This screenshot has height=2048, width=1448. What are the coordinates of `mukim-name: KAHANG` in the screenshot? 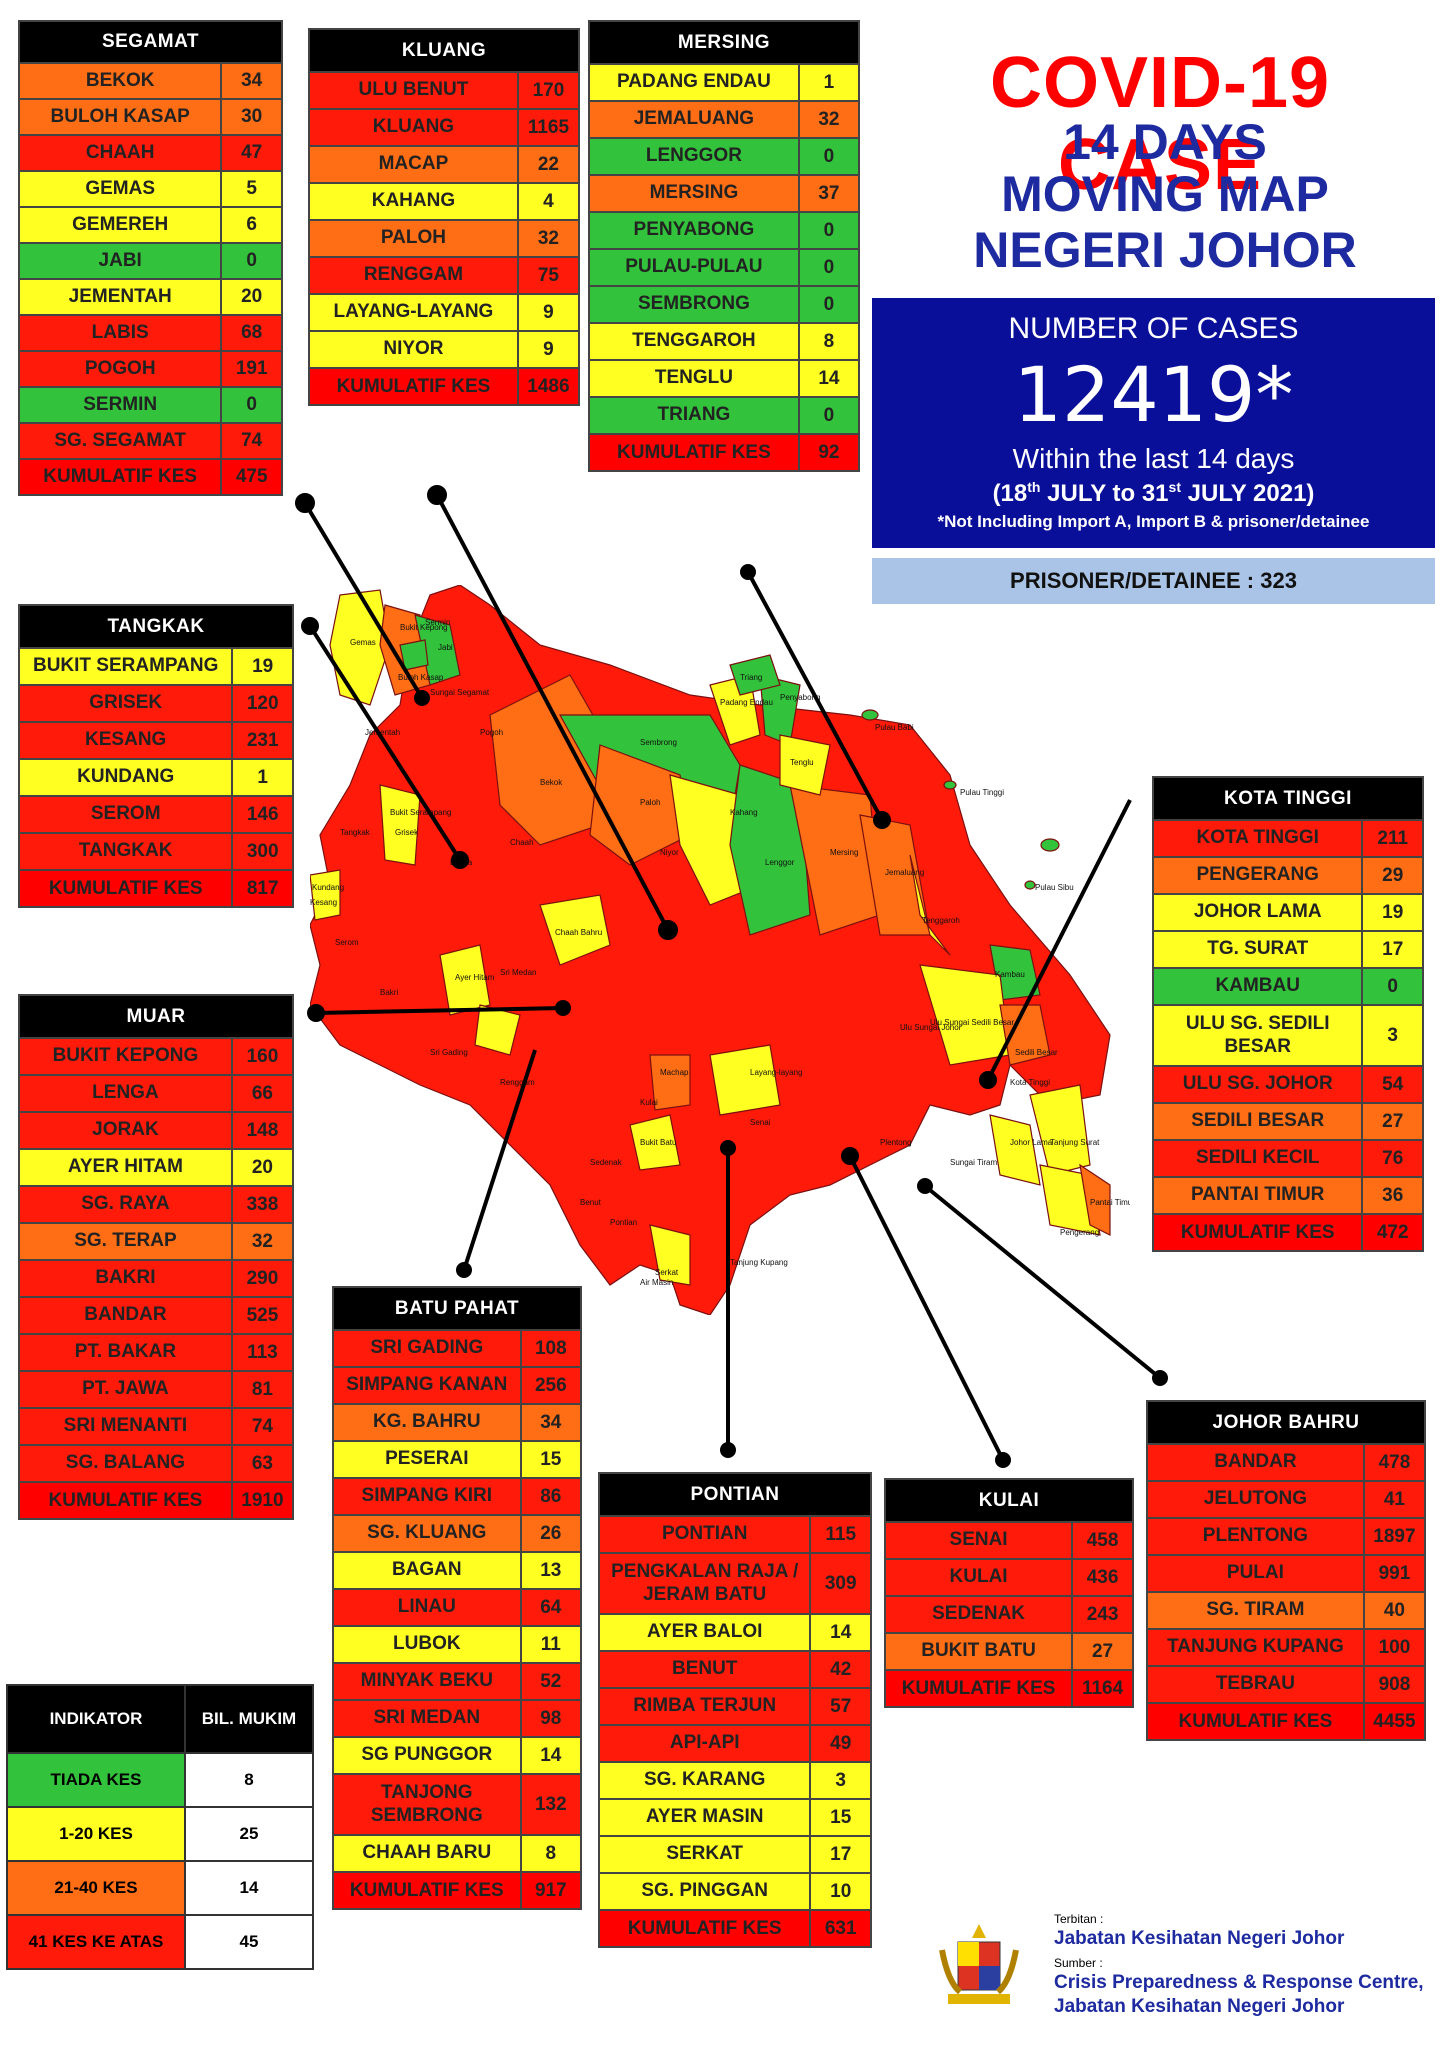 It's located at (413, 201).